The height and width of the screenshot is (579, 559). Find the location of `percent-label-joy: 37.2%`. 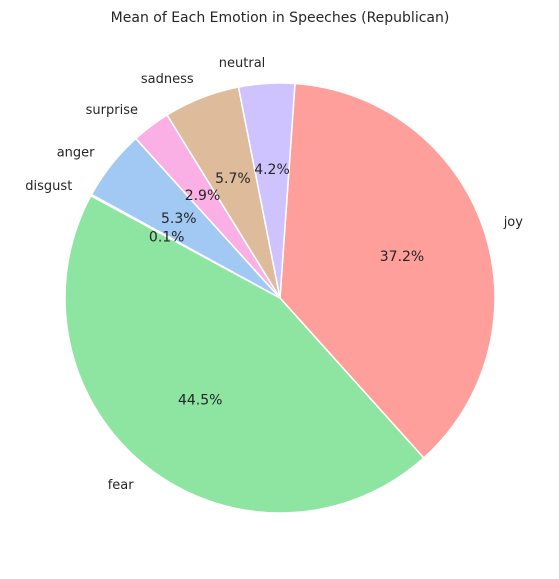

percent-label-joy: 37.2% is located at coordinates (402, 257).